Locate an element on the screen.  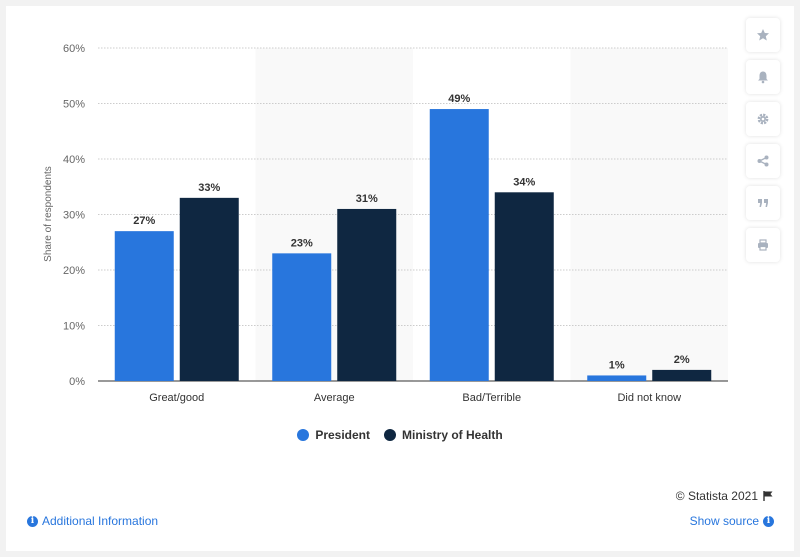
print-icon is located at coordinates (763, 245).